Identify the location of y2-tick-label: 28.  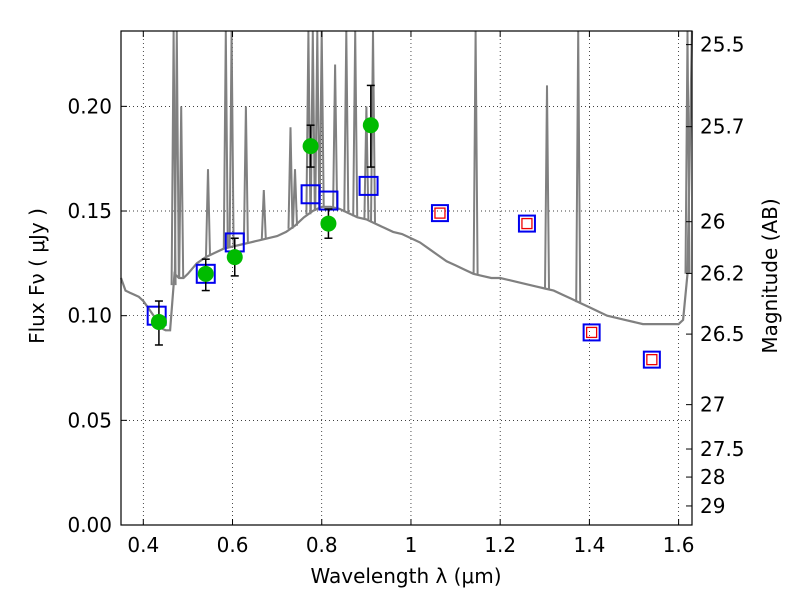
(712, 477).